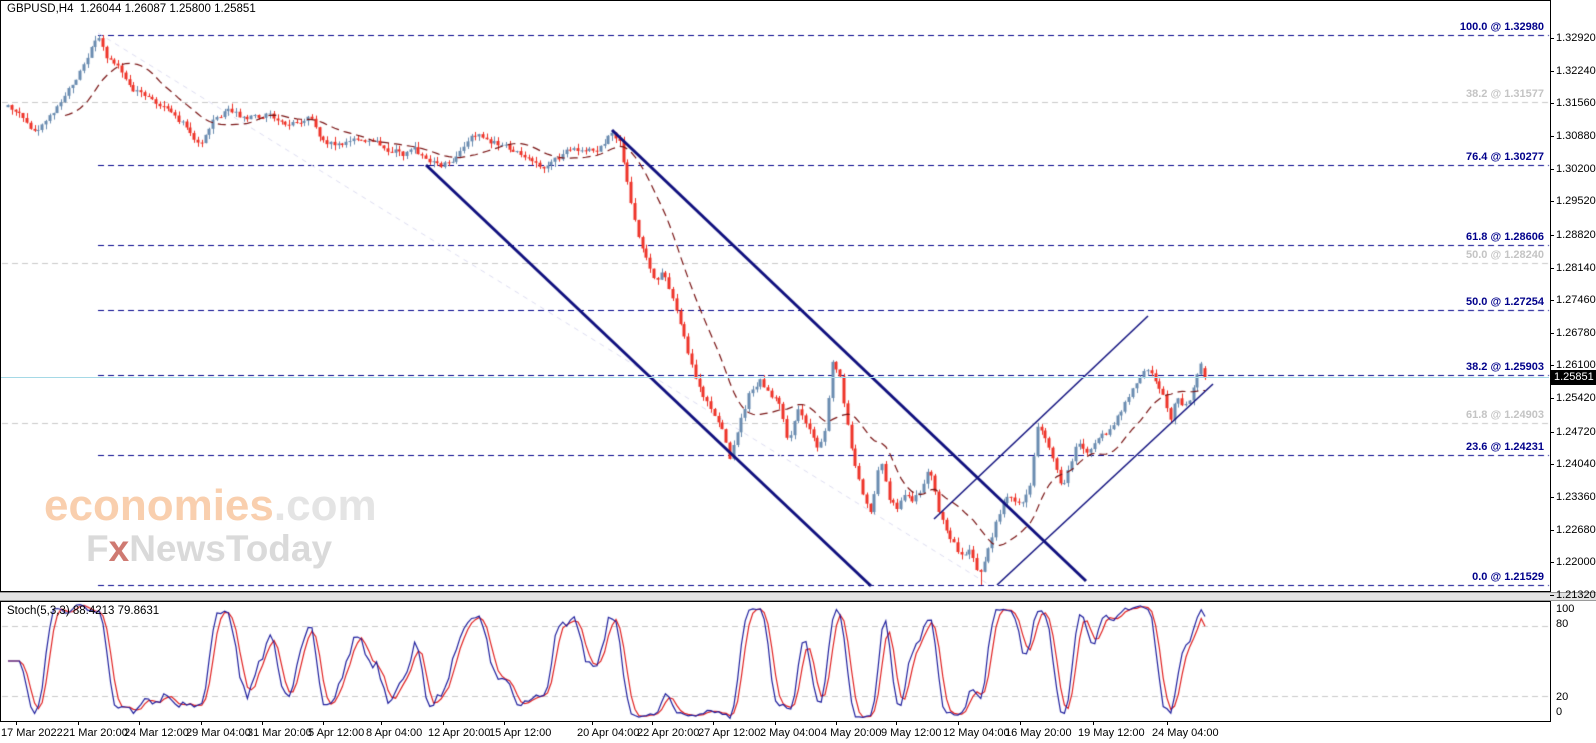 The width and height of the screenshot is (1596, 743). Describe the element at coordinates (459, 733) in the screenshot. I see `time-axis-label: 12 Apr 20:00` at that location.